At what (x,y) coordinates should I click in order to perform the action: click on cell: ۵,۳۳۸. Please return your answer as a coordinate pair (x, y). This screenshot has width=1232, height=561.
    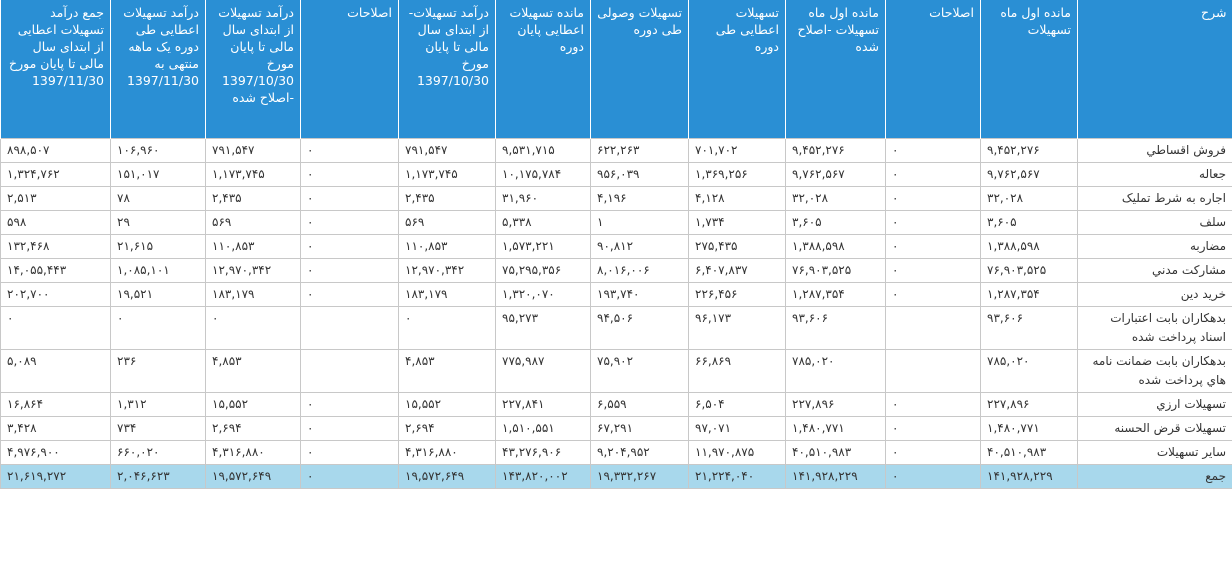
    Looking at the image, I should click on (543, 222).